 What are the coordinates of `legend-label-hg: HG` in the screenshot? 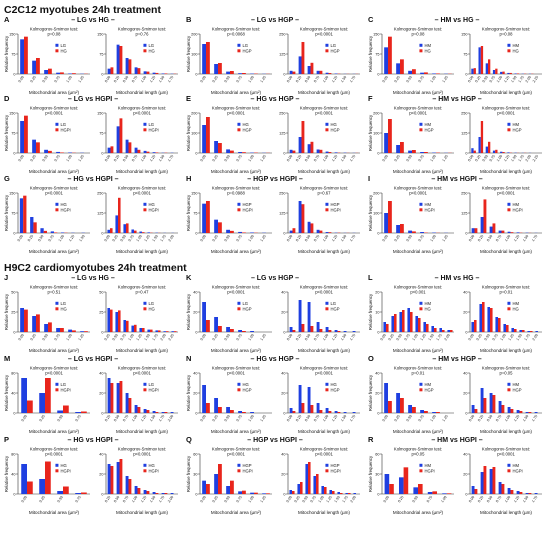 It's located at (63, 465).